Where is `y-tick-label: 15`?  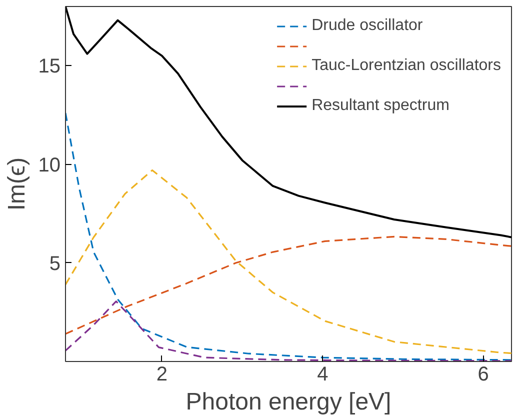 y-tick-label: 15 is located at coordinates (49, 67).